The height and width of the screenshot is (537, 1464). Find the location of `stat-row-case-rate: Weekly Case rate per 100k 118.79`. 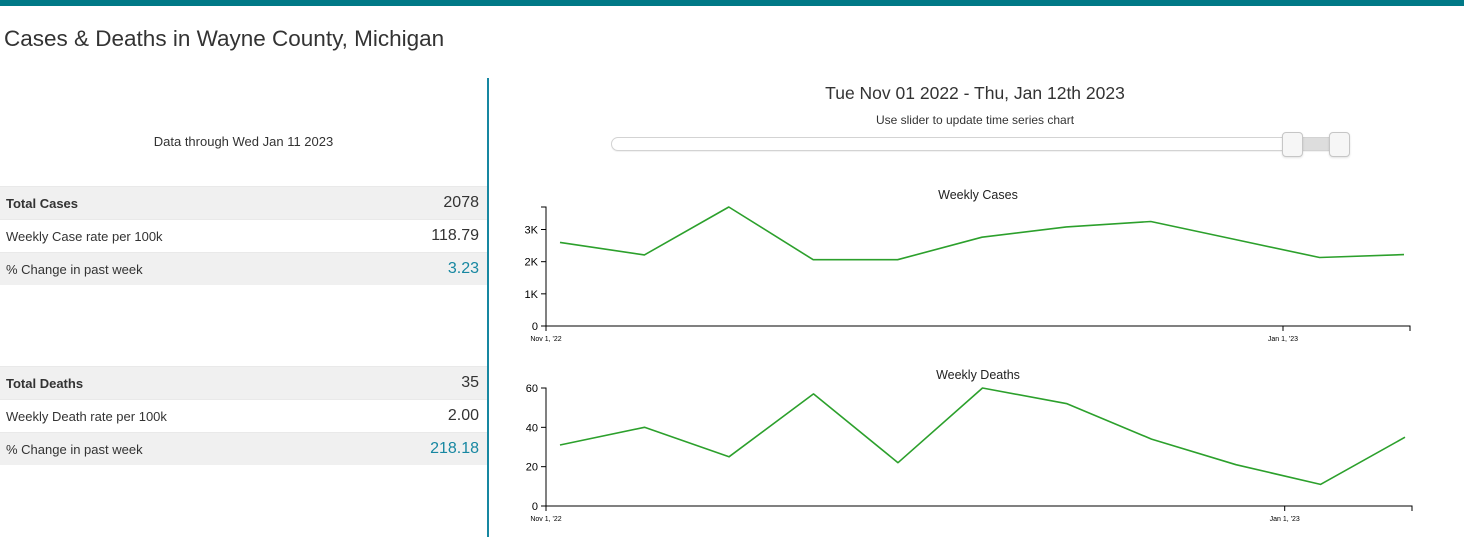

stat-row-case-rate: Weekly Case rate per 100k 118.79 is located at coordinates (243, 235).